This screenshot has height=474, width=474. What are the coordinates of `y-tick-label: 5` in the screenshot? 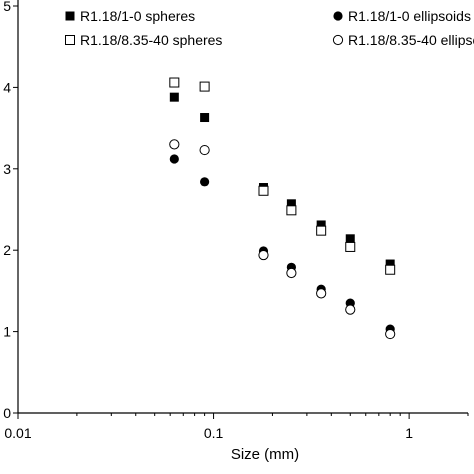 It's located at (7, 7).